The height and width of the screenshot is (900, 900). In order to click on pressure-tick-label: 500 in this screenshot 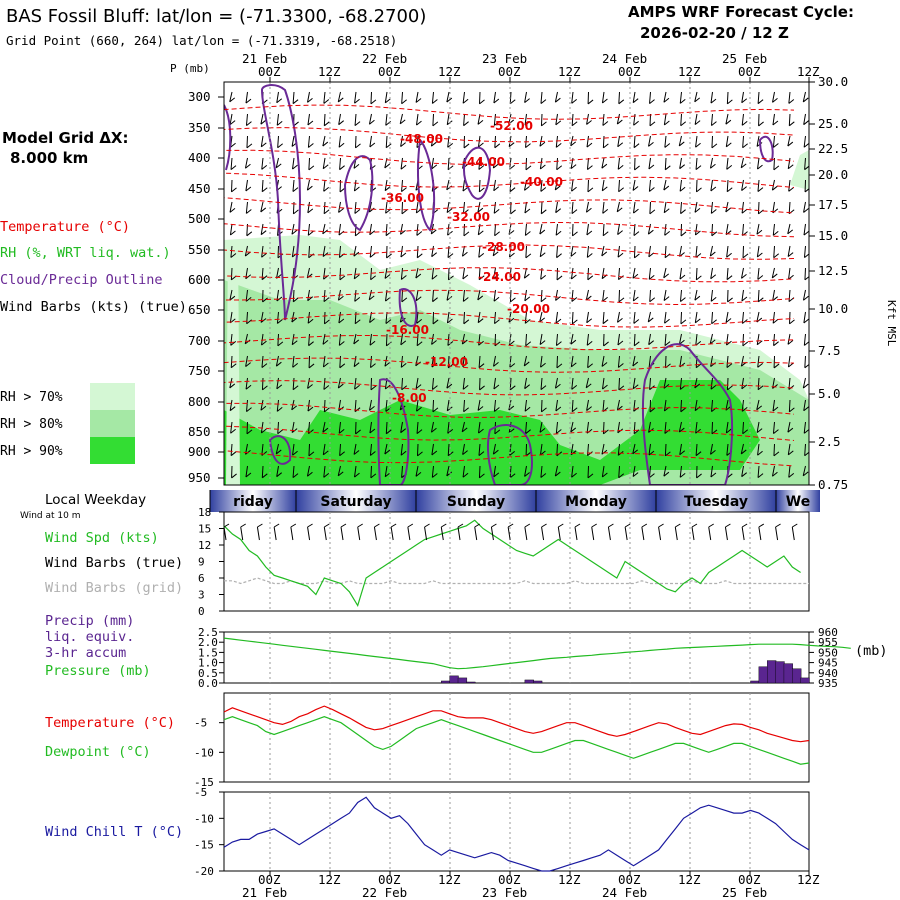, I will do `click(199, 218)`.